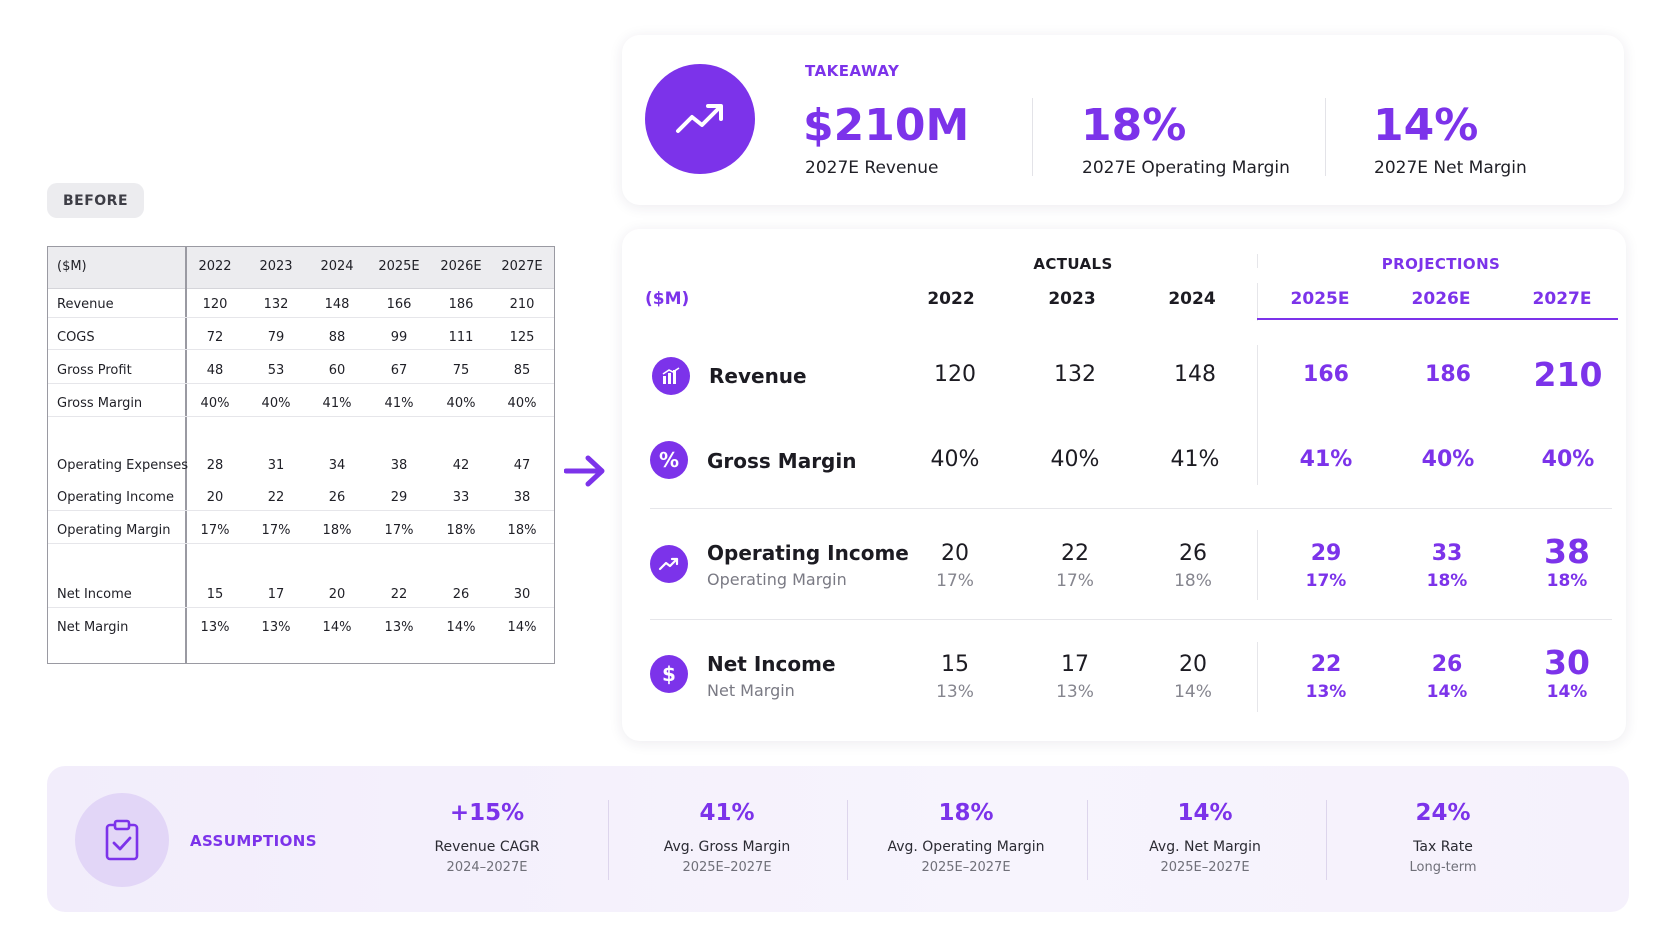 The width and height of the screenshot is (1672, 941). I want to click on cell-subvalue: 14%, so click(1193, 692).